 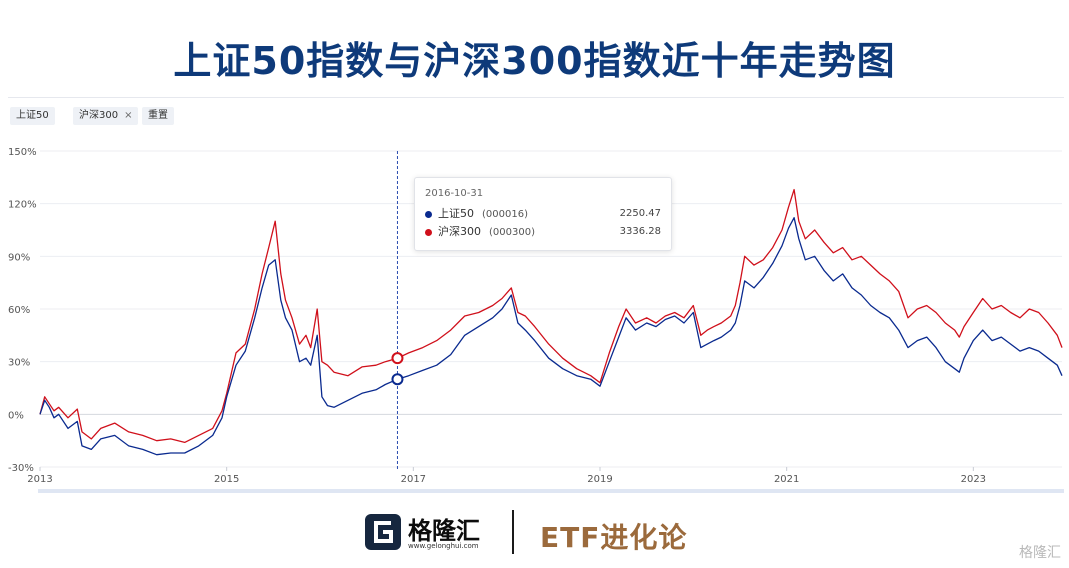 I want to click on y-tick-label: 150%, so click(x=22, y=152).